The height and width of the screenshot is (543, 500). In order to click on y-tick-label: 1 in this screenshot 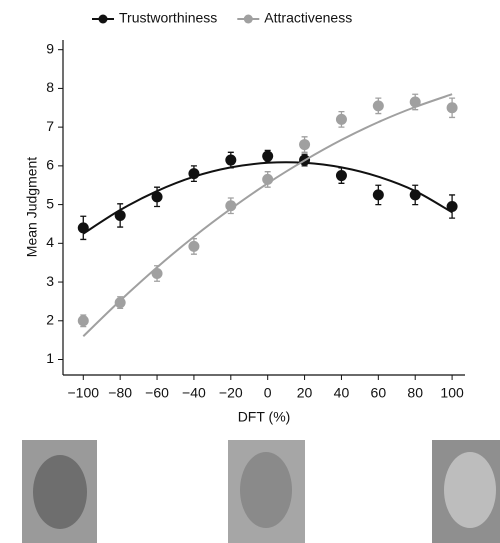, I will do `click(50, 358)`.